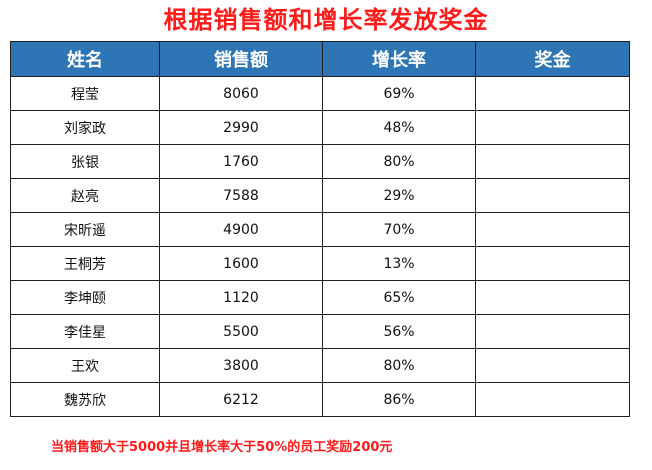 The height and width of the screenshot is (470, 652). Describe the element at coordinates (241, 297) in the screenshot. I see `cell-sales: 1120` at that location.